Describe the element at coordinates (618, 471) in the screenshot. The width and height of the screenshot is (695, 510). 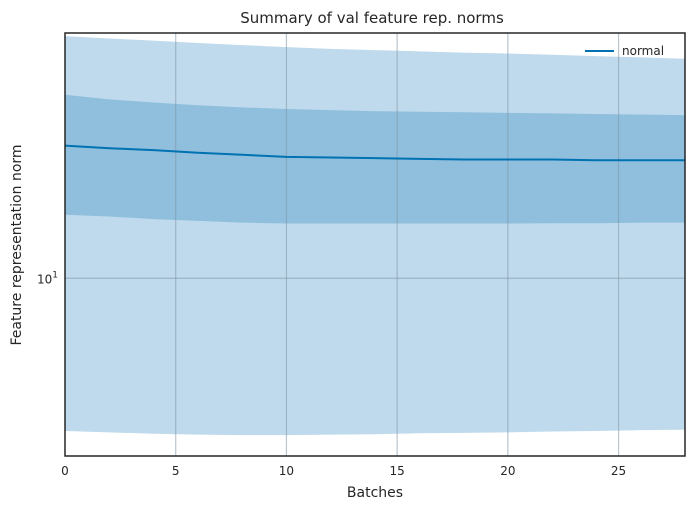
I see `x-tick-label: 25` at that location.